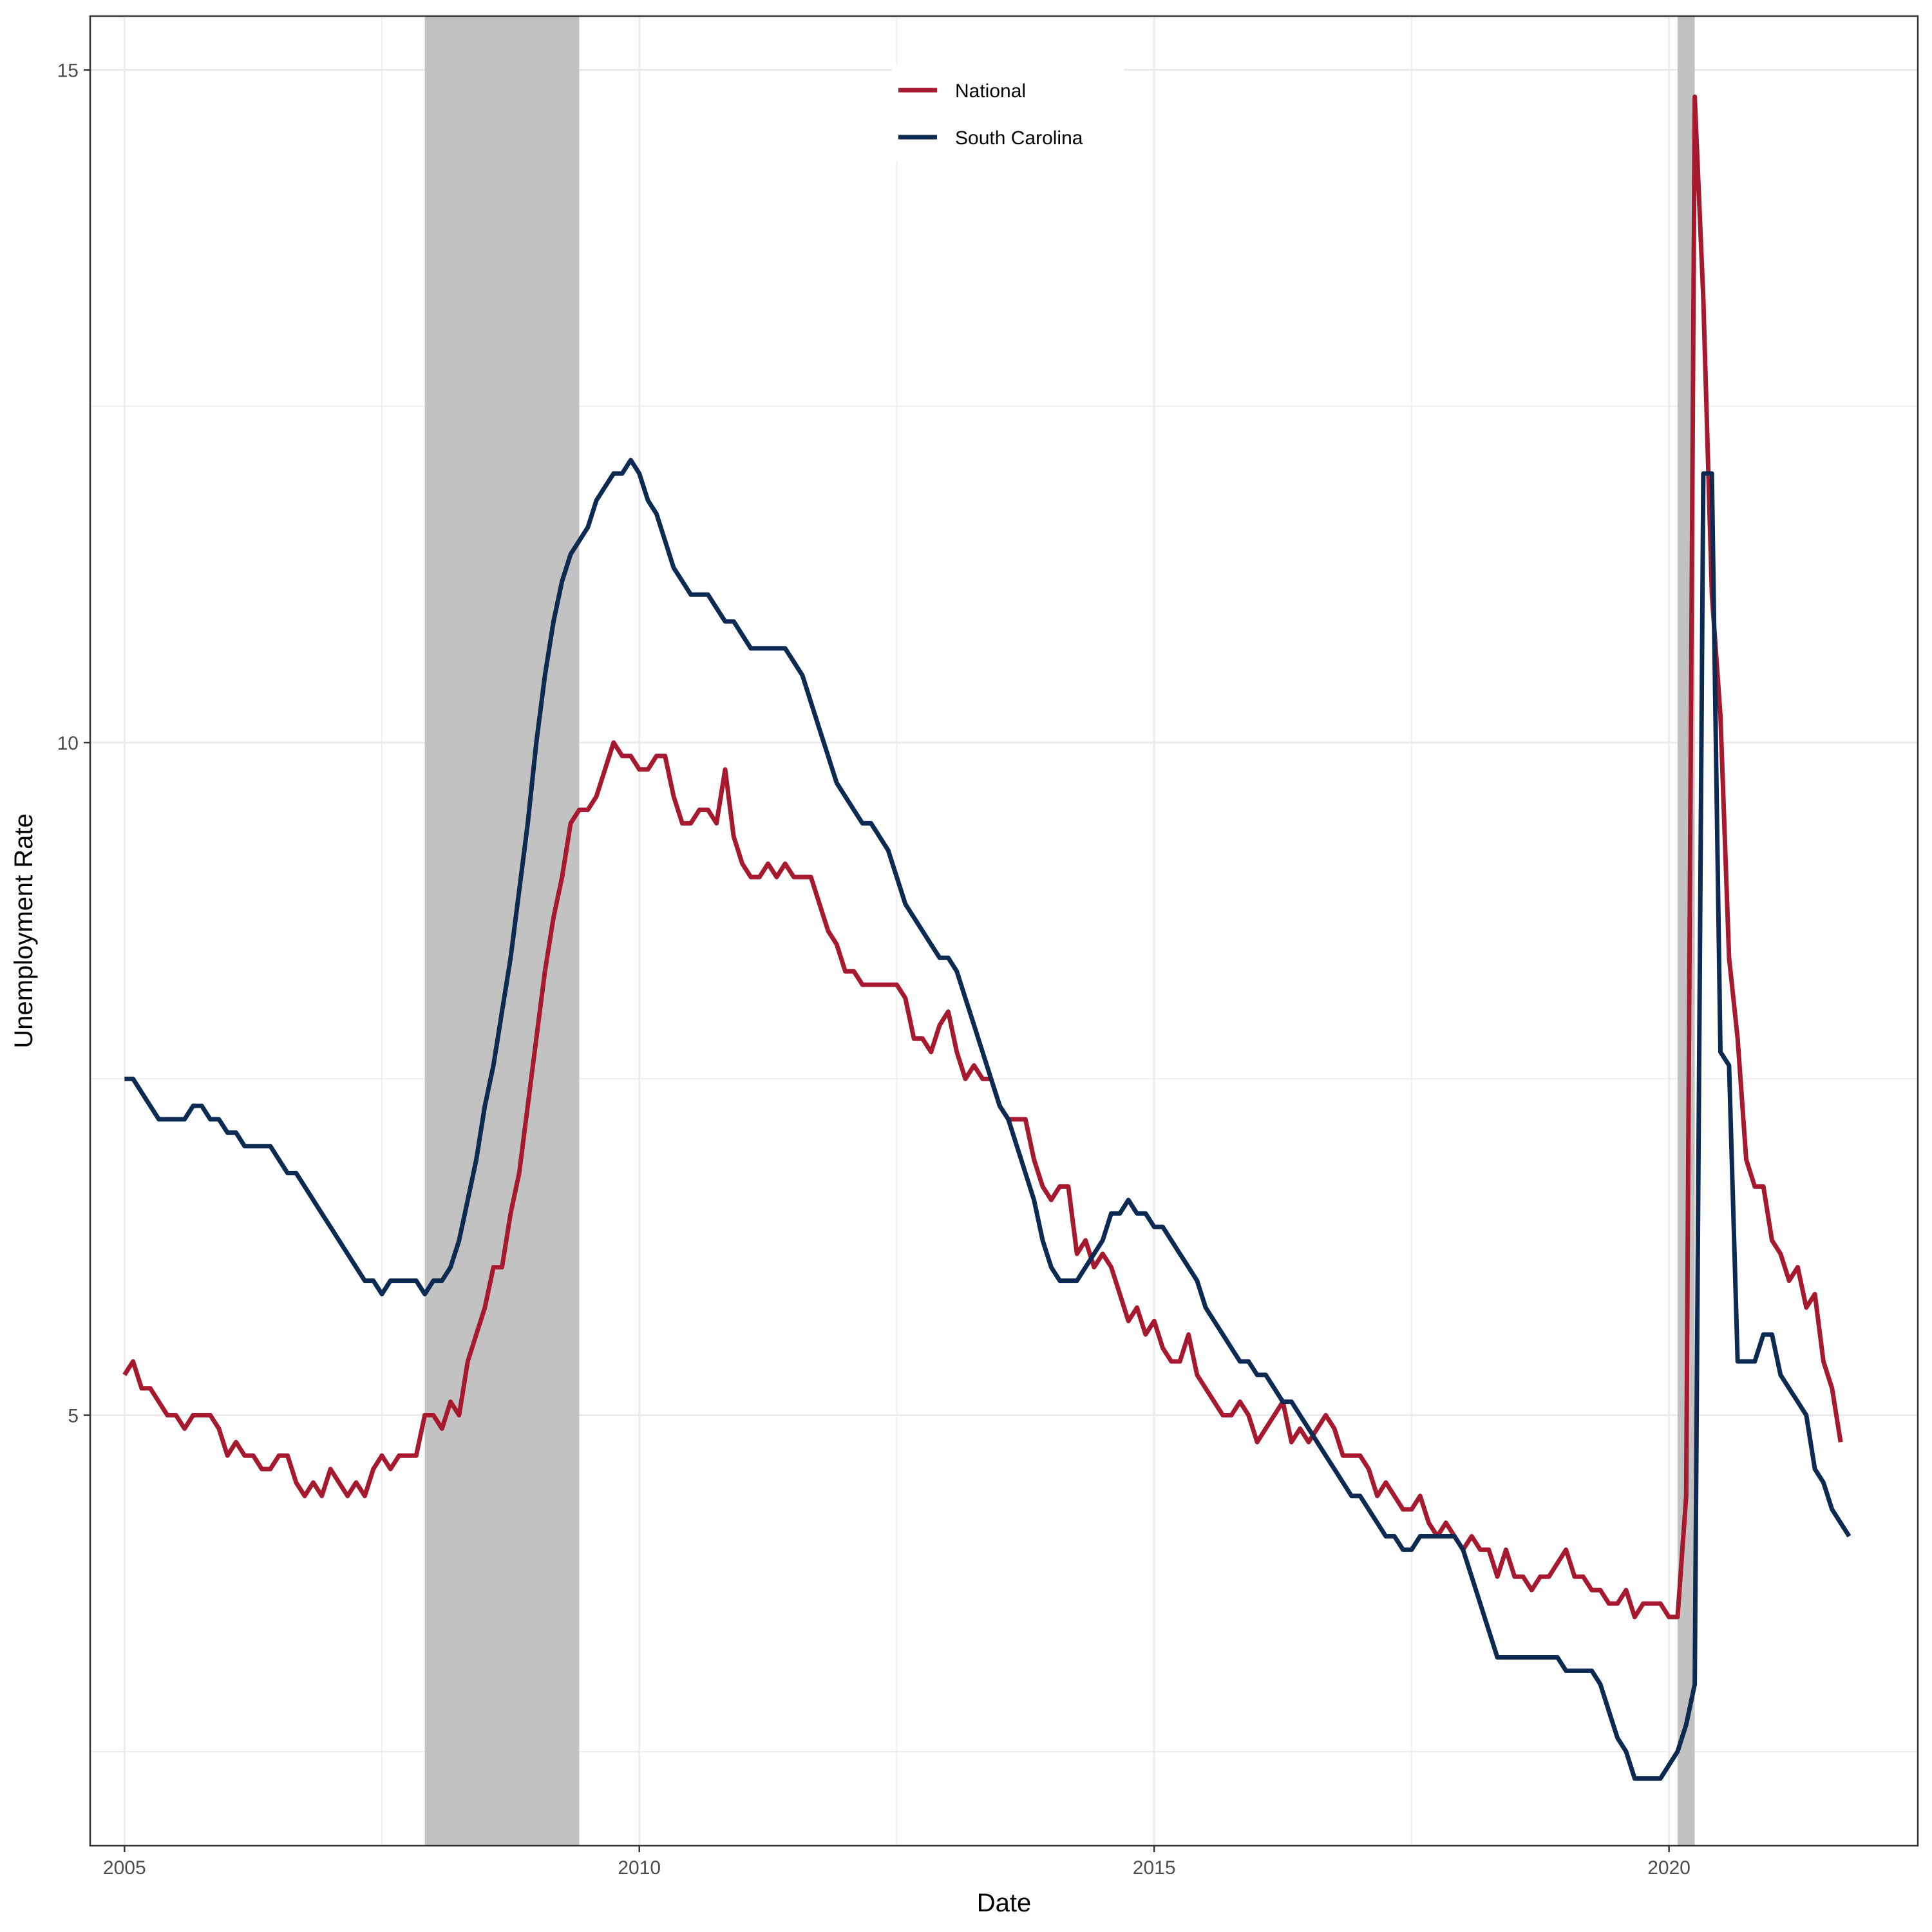 This screenshot has height=1932, width=1932. What do you see at coordinates (1019, 139) in the screenshot?
I see `legend-label-south-carolina: South Carolina` at bounding box center [1019, 139].